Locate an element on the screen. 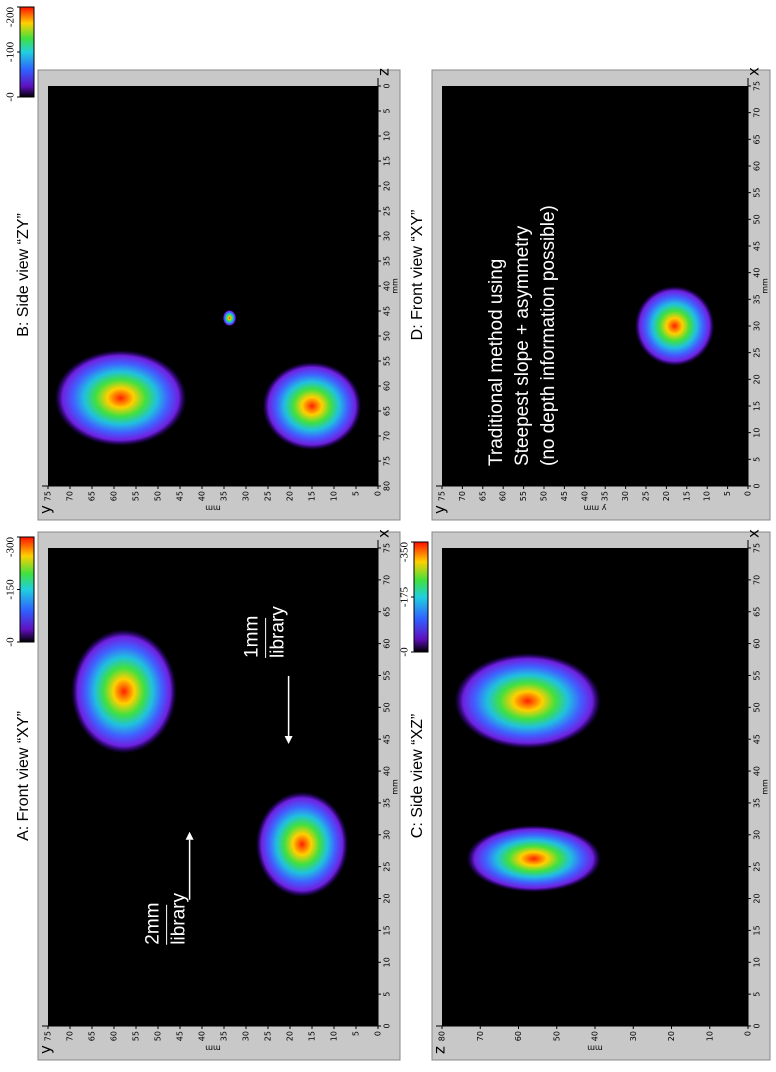 The height and width of the screenshot is (1072, 776). x-tick-label: 65 is located at coordinates (387, 411).